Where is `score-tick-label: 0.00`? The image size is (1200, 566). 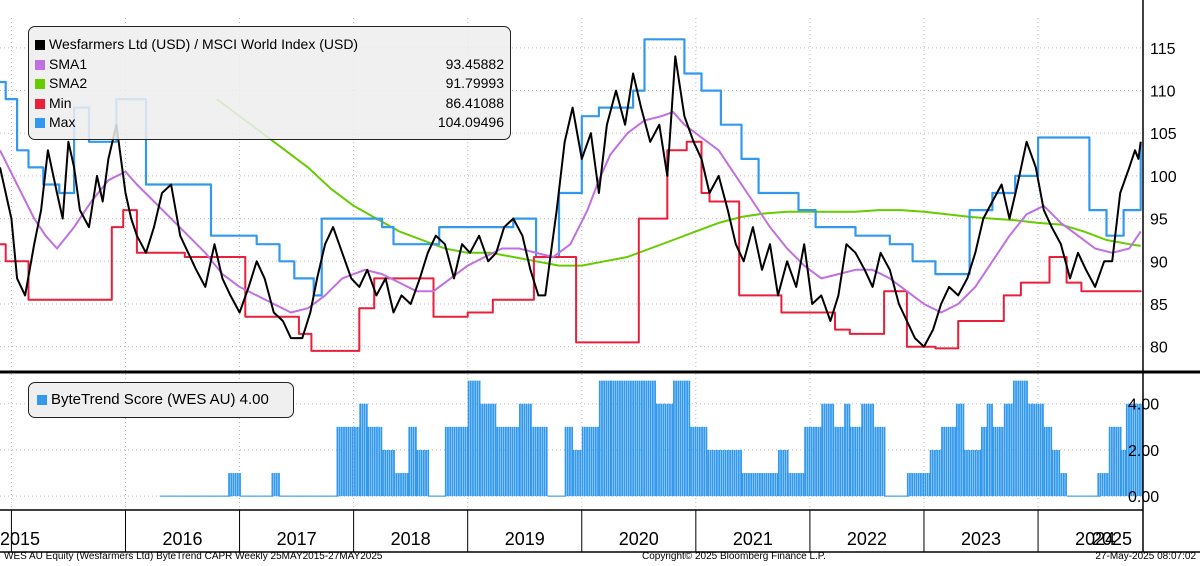 score-tick-label: 0.00 is located at coordinates (1143, 497).